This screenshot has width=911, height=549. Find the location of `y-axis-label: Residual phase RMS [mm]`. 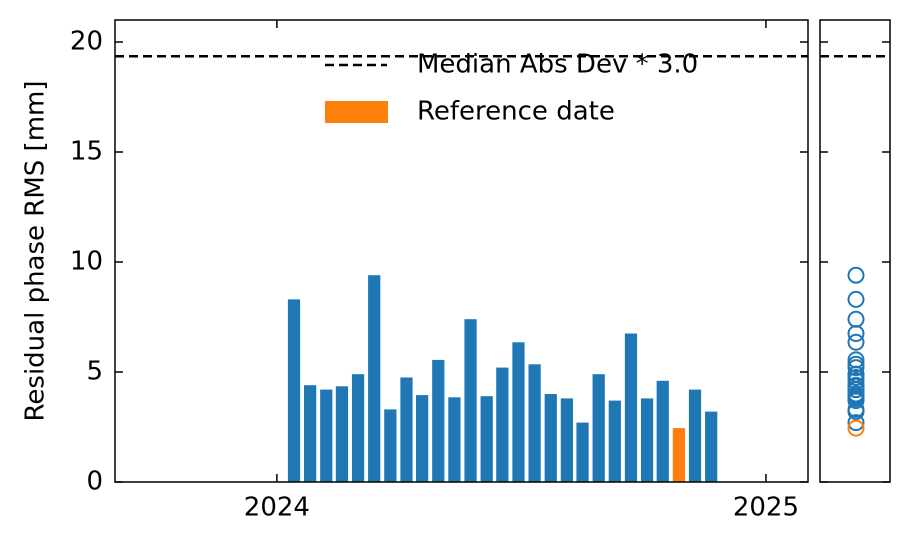

y-axis-label: Residual phase RMS [mm] is located at coordinates (36, 251).